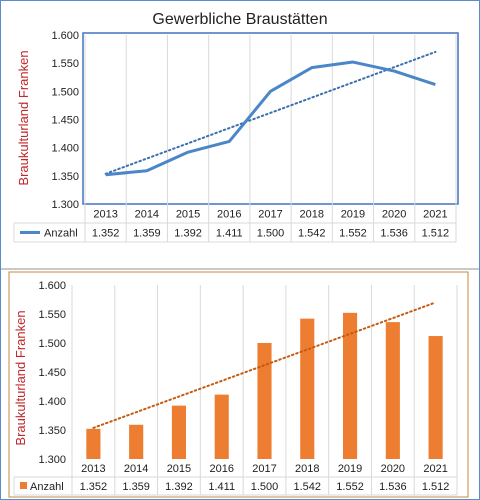 This screenshot has height=500, width=480. What do you see at coordinates (240, 269) in the screenshot?
I see `chart-separator` at bounding box center [240, 269].